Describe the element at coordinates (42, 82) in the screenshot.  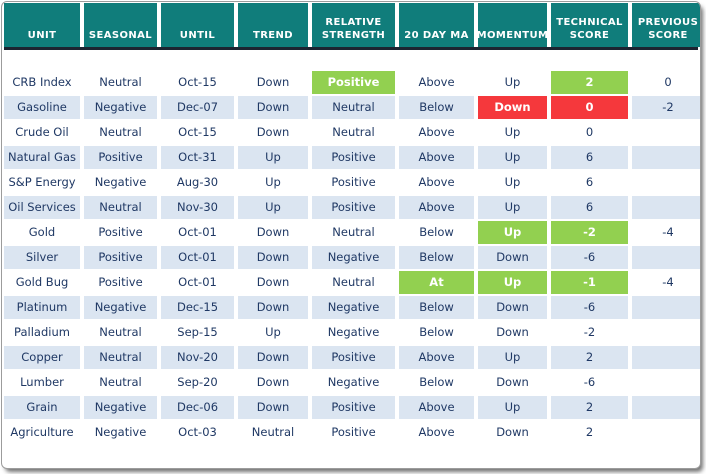
I see `row-label: CRB Index` at that location.